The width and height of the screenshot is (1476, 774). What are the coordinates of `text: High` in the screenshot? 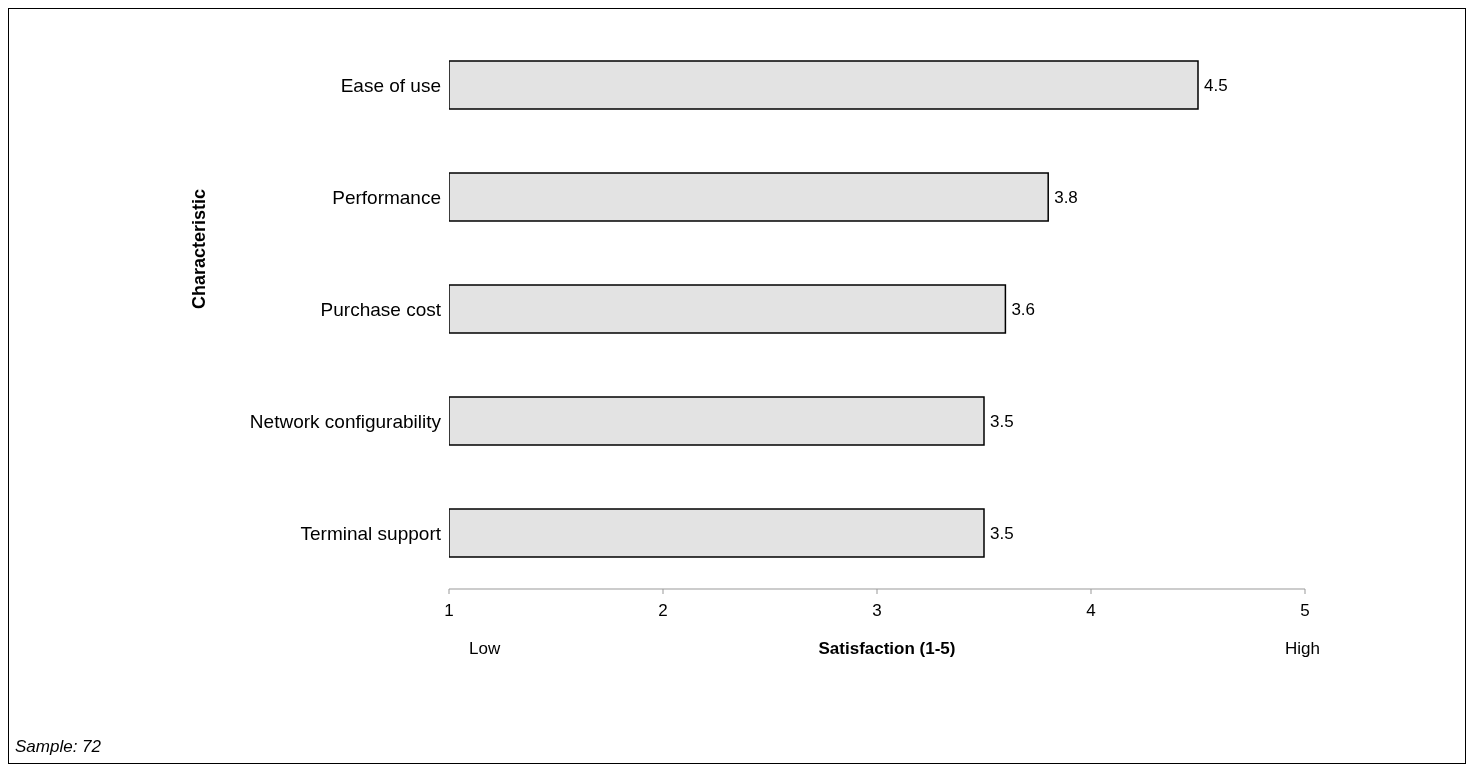 It's located at (1302, 649).